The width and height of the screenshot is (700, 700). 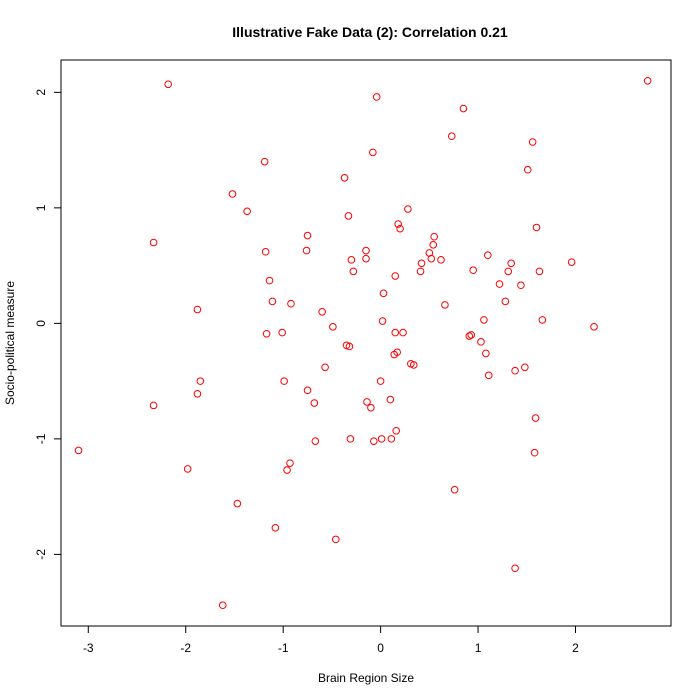 I want to click on y-tick-label: 2, so click(x=41, y=92).